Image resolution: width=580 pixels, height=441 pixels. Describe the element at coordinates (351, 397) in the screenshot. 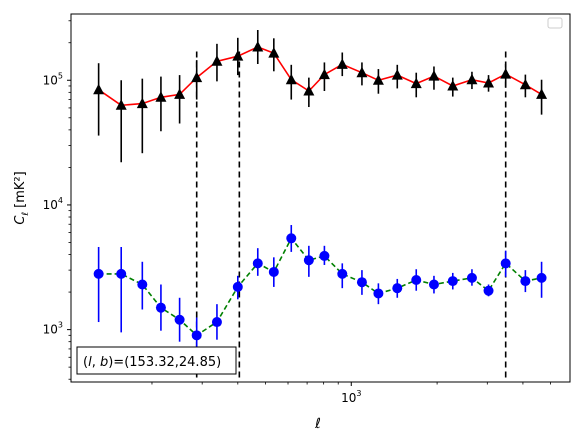

I see `x-tick-label: 103` at that location.